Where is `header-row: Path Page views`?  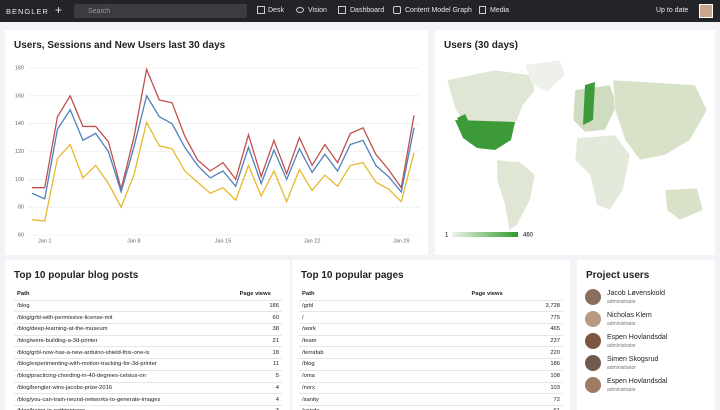 header-row: Path Page views is located at coordinates (148, 295).